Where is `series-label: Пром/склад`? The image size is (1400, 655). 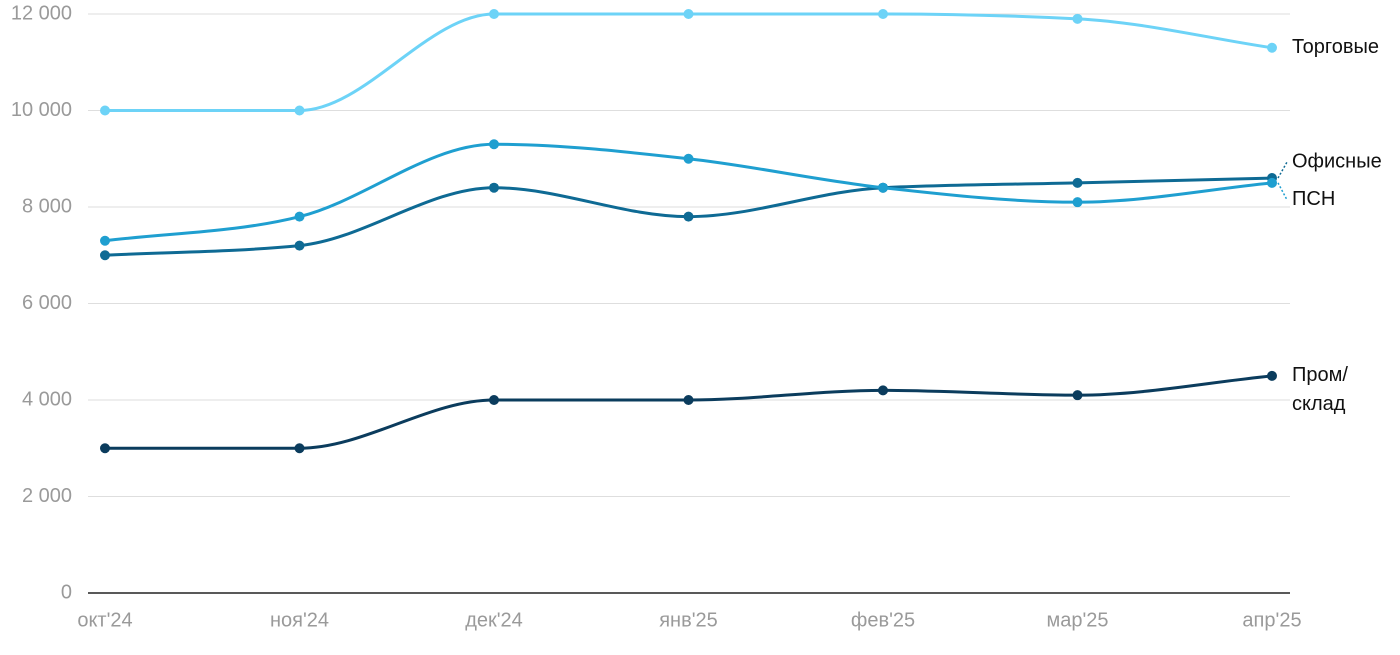
series-label: Пром/склад is located at coordinates (1320, 389).